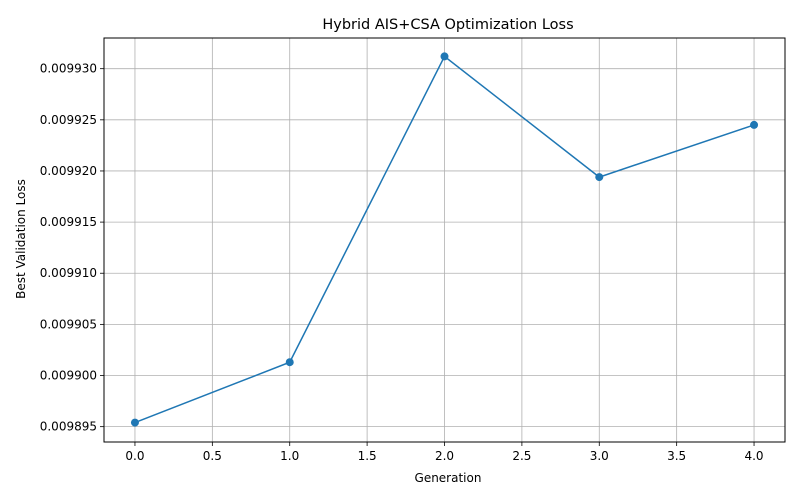  What do you see at coordinates (447, 25) in the screenshot?
I see `chart-title: Hybrid AIS+CSA Optimization Loss` at bounding box center [447, 25].